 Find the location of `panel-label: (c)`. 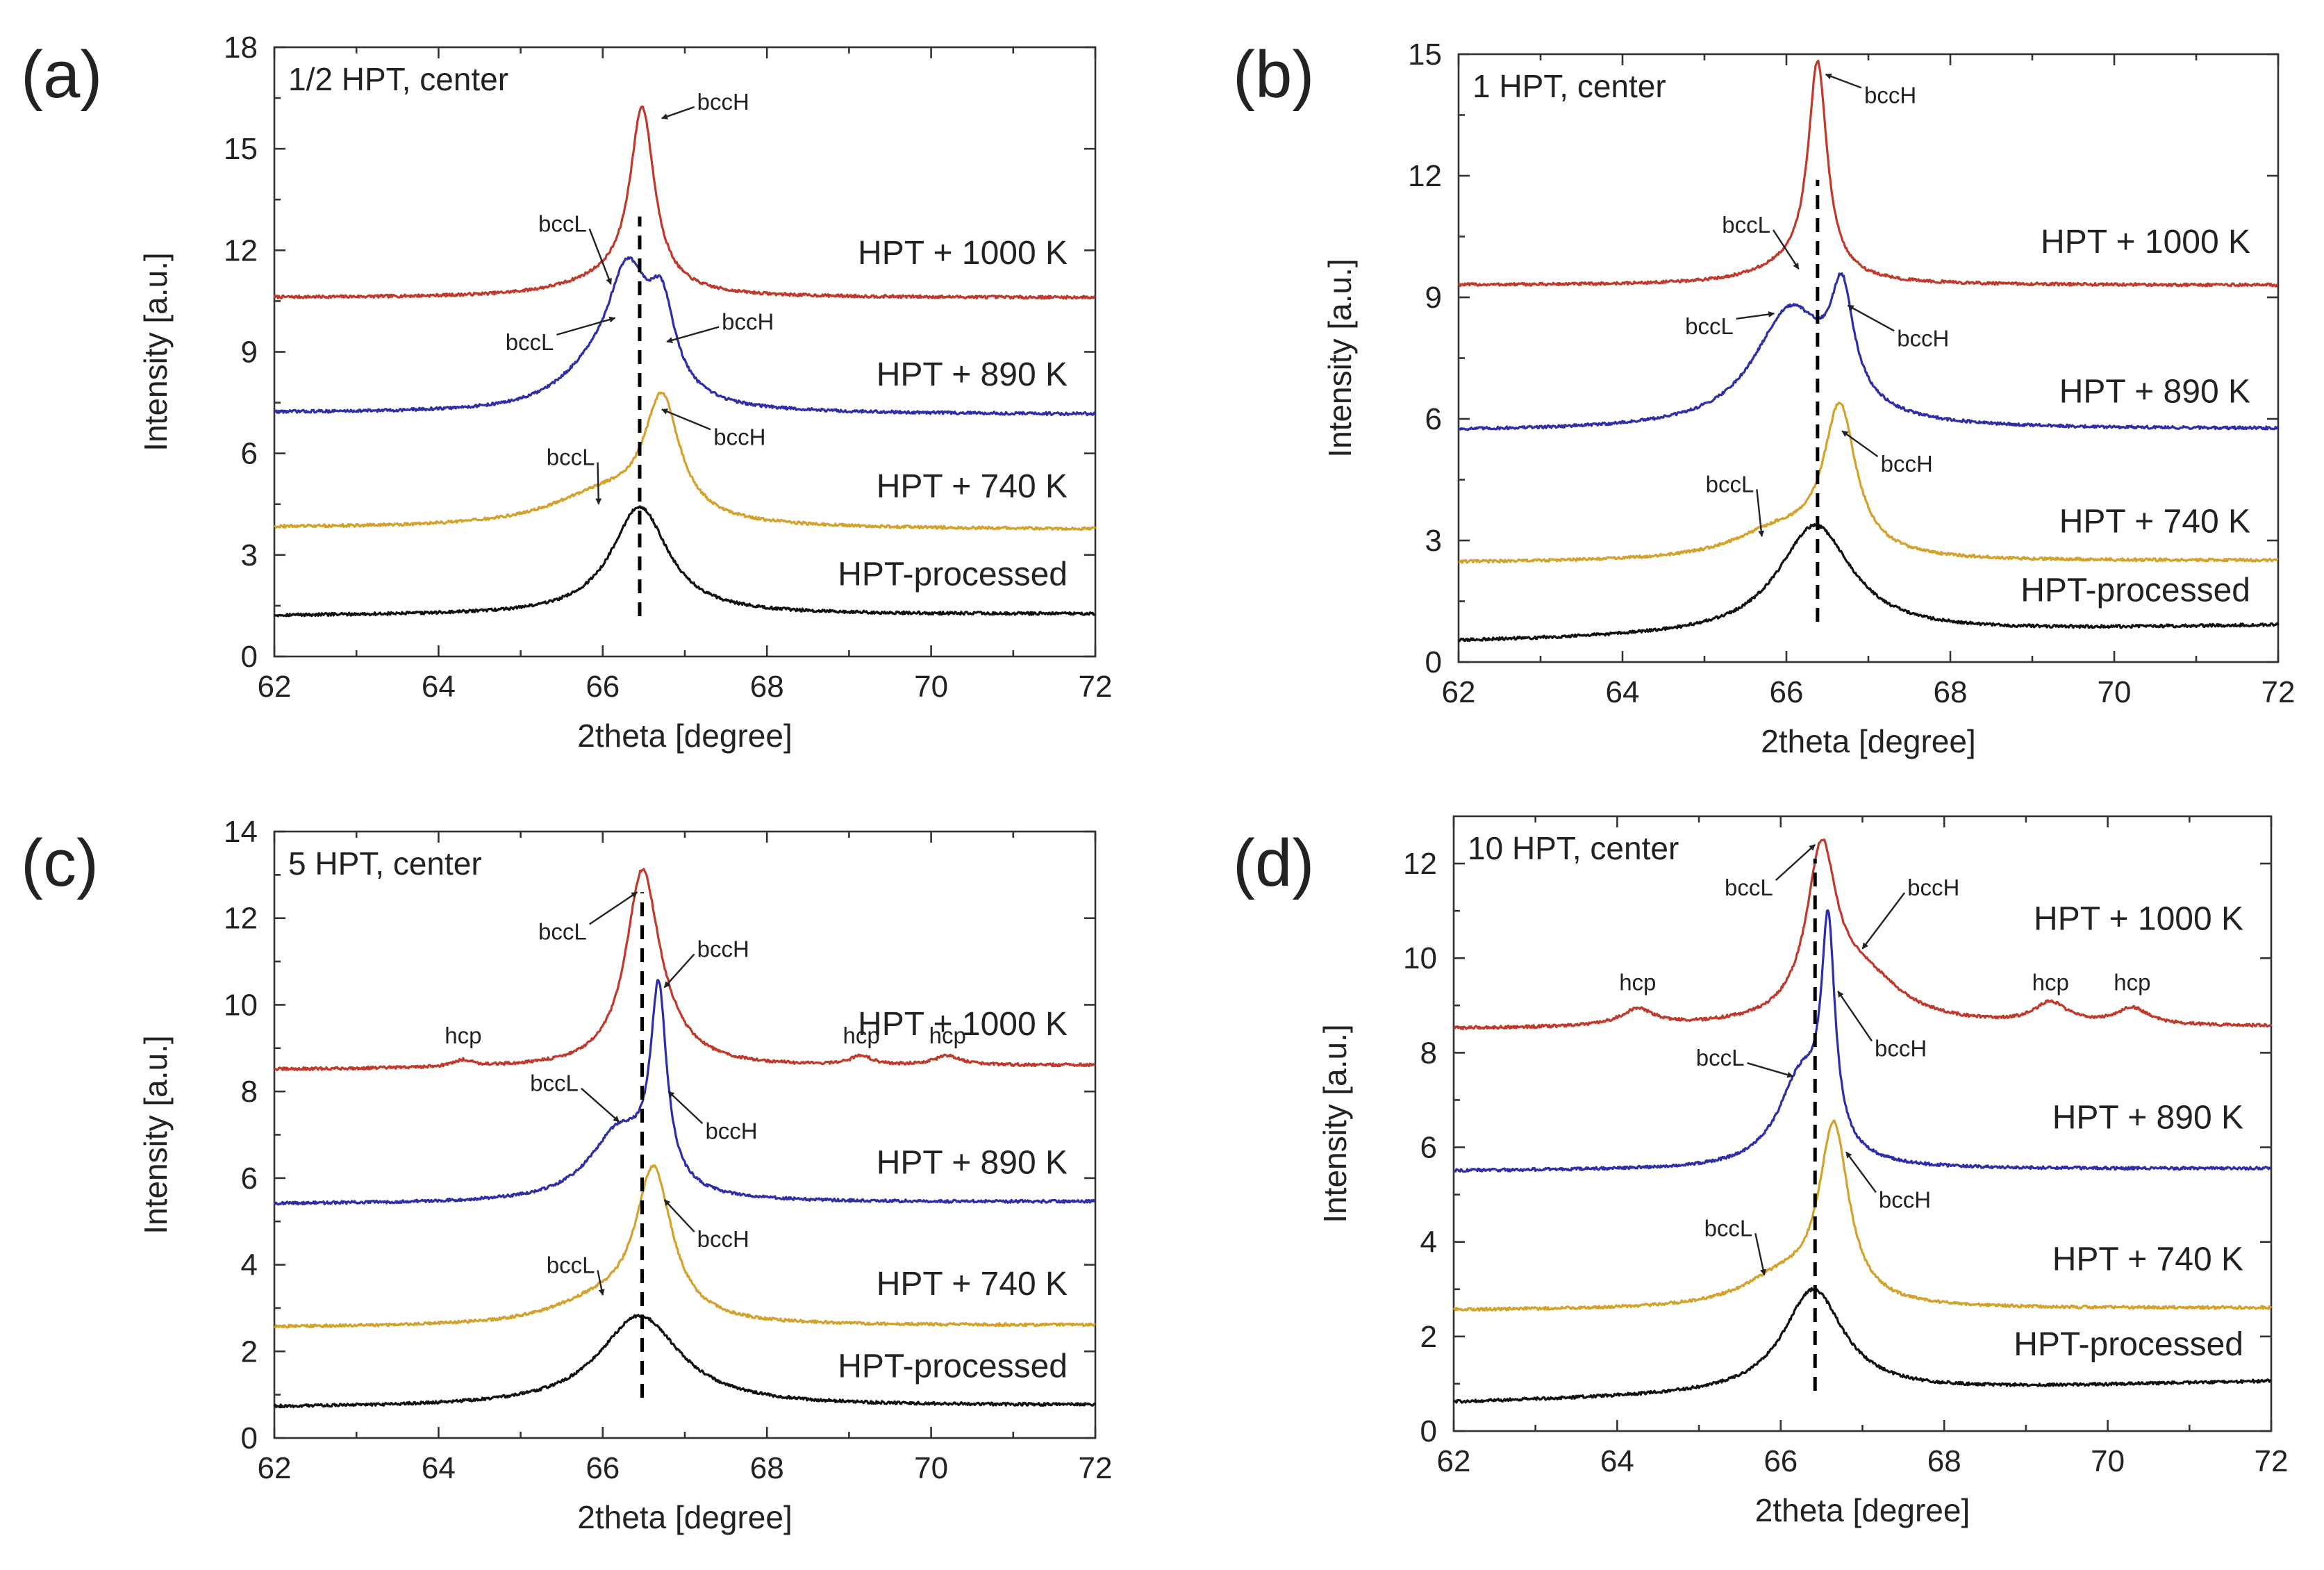

panel-label: (c) is located at coordinates (60, 863).